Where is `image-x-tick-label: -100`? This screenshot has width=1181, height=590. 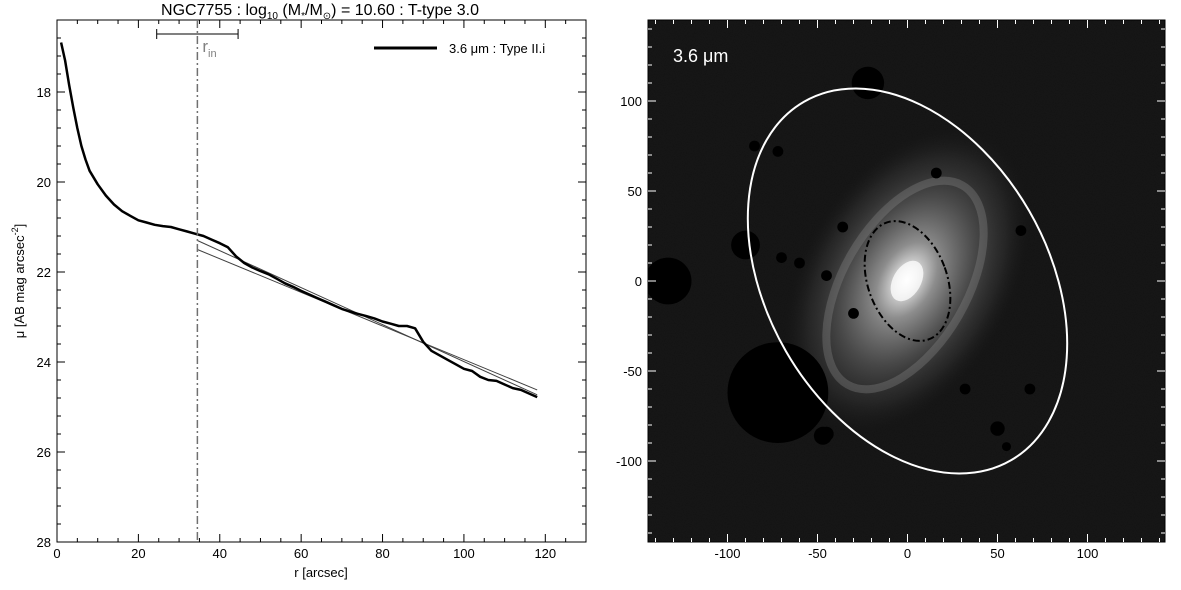
image-x-tick-label: -100 is located at coordinates (727, 553).